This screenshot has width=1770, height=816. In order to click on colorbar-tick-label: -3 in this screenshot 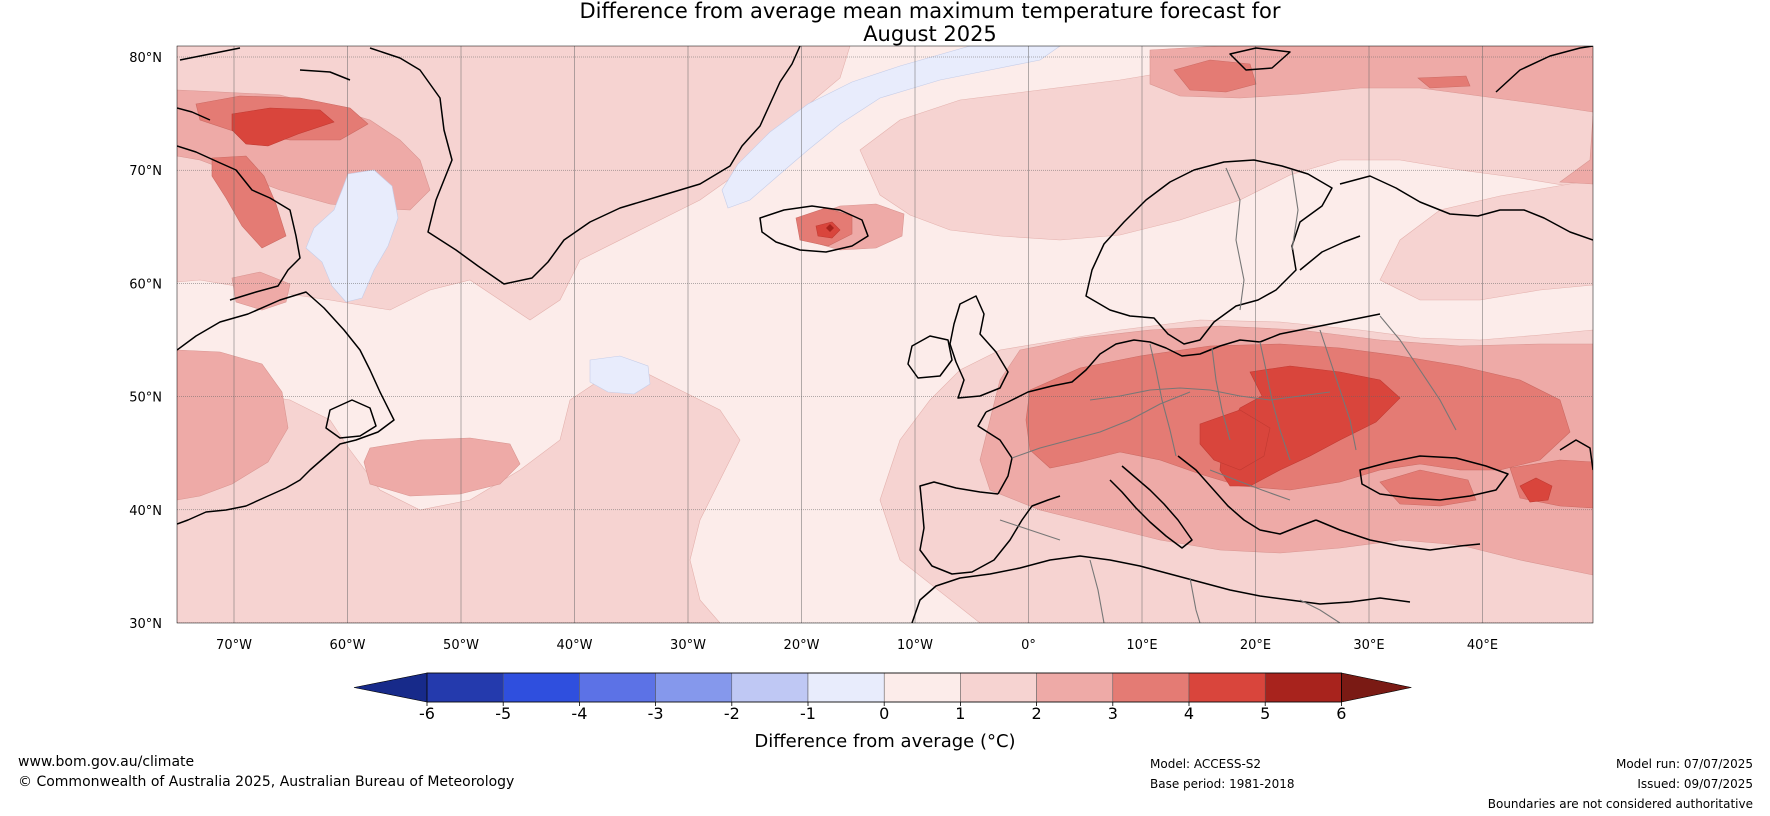, I will do `click(656, 713)`.